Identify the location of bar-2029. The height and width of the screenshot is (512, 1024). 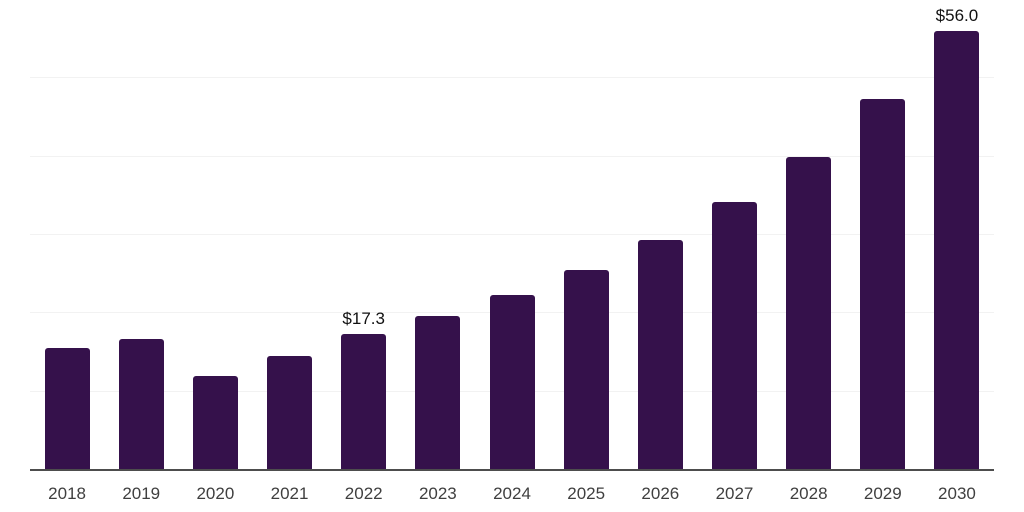
(883, 284).